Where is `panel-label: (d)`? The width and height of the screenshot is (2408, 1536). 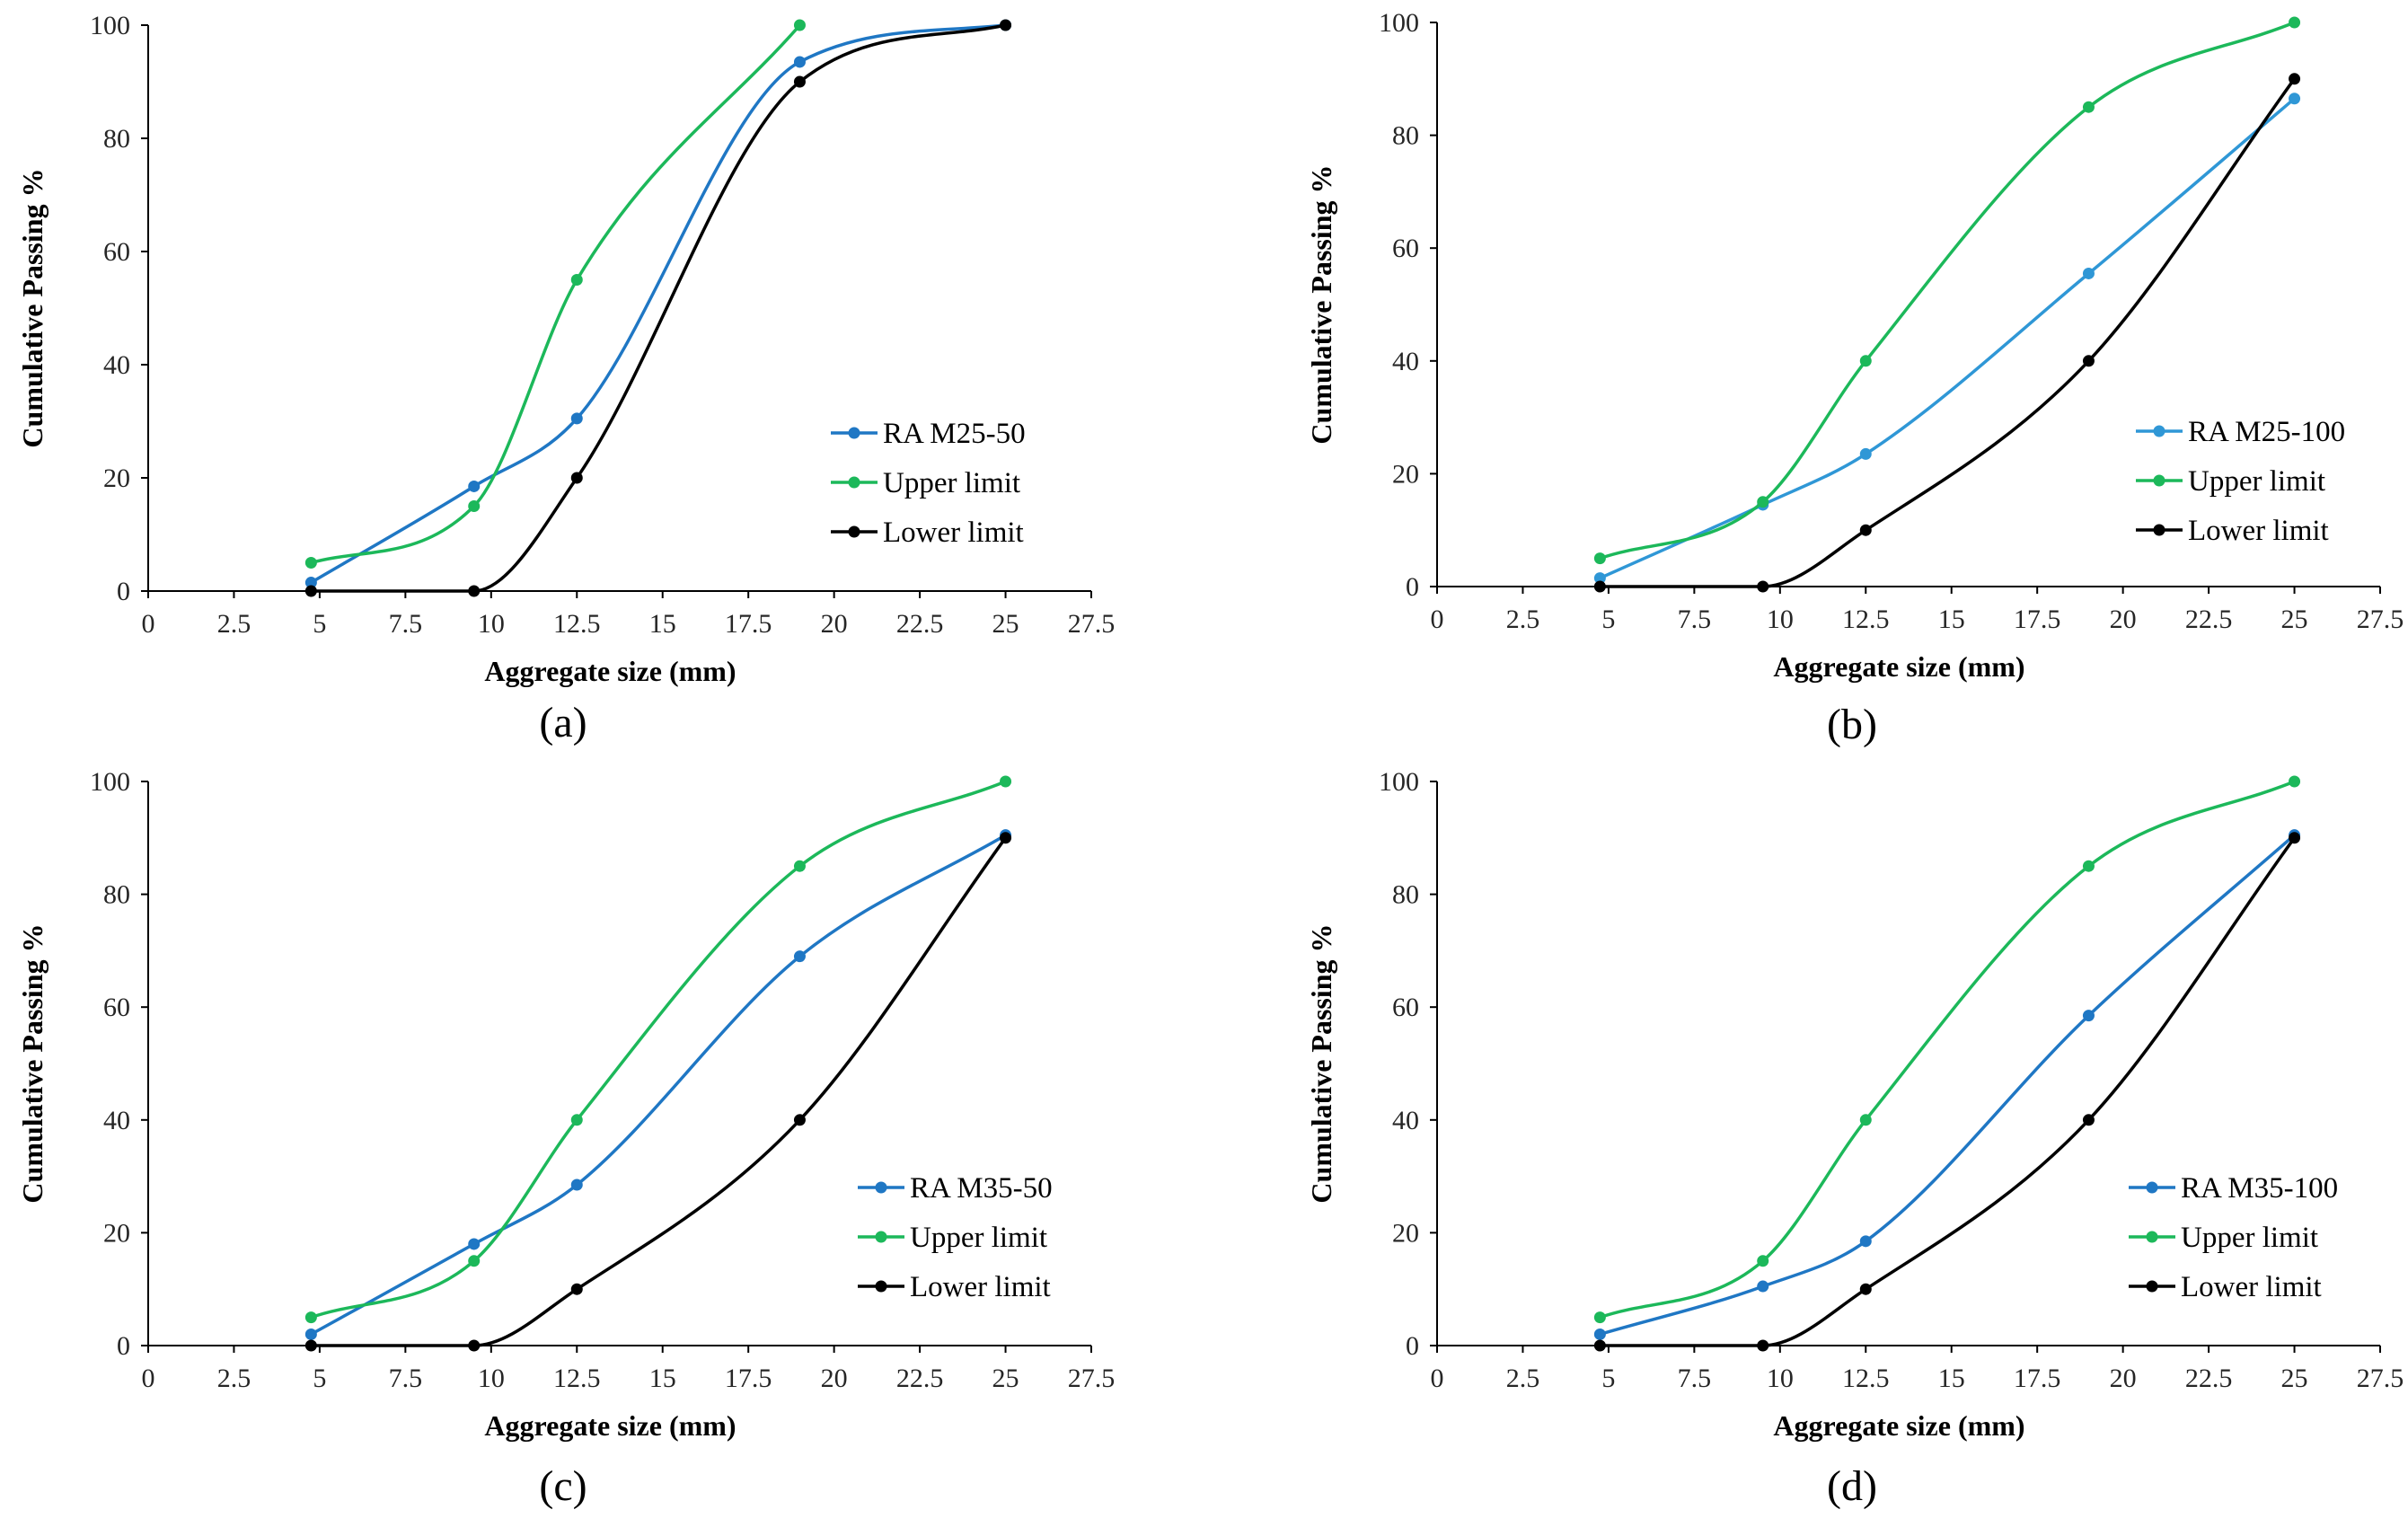
panel-label: (d) is located at coordinates (1852, 1486).